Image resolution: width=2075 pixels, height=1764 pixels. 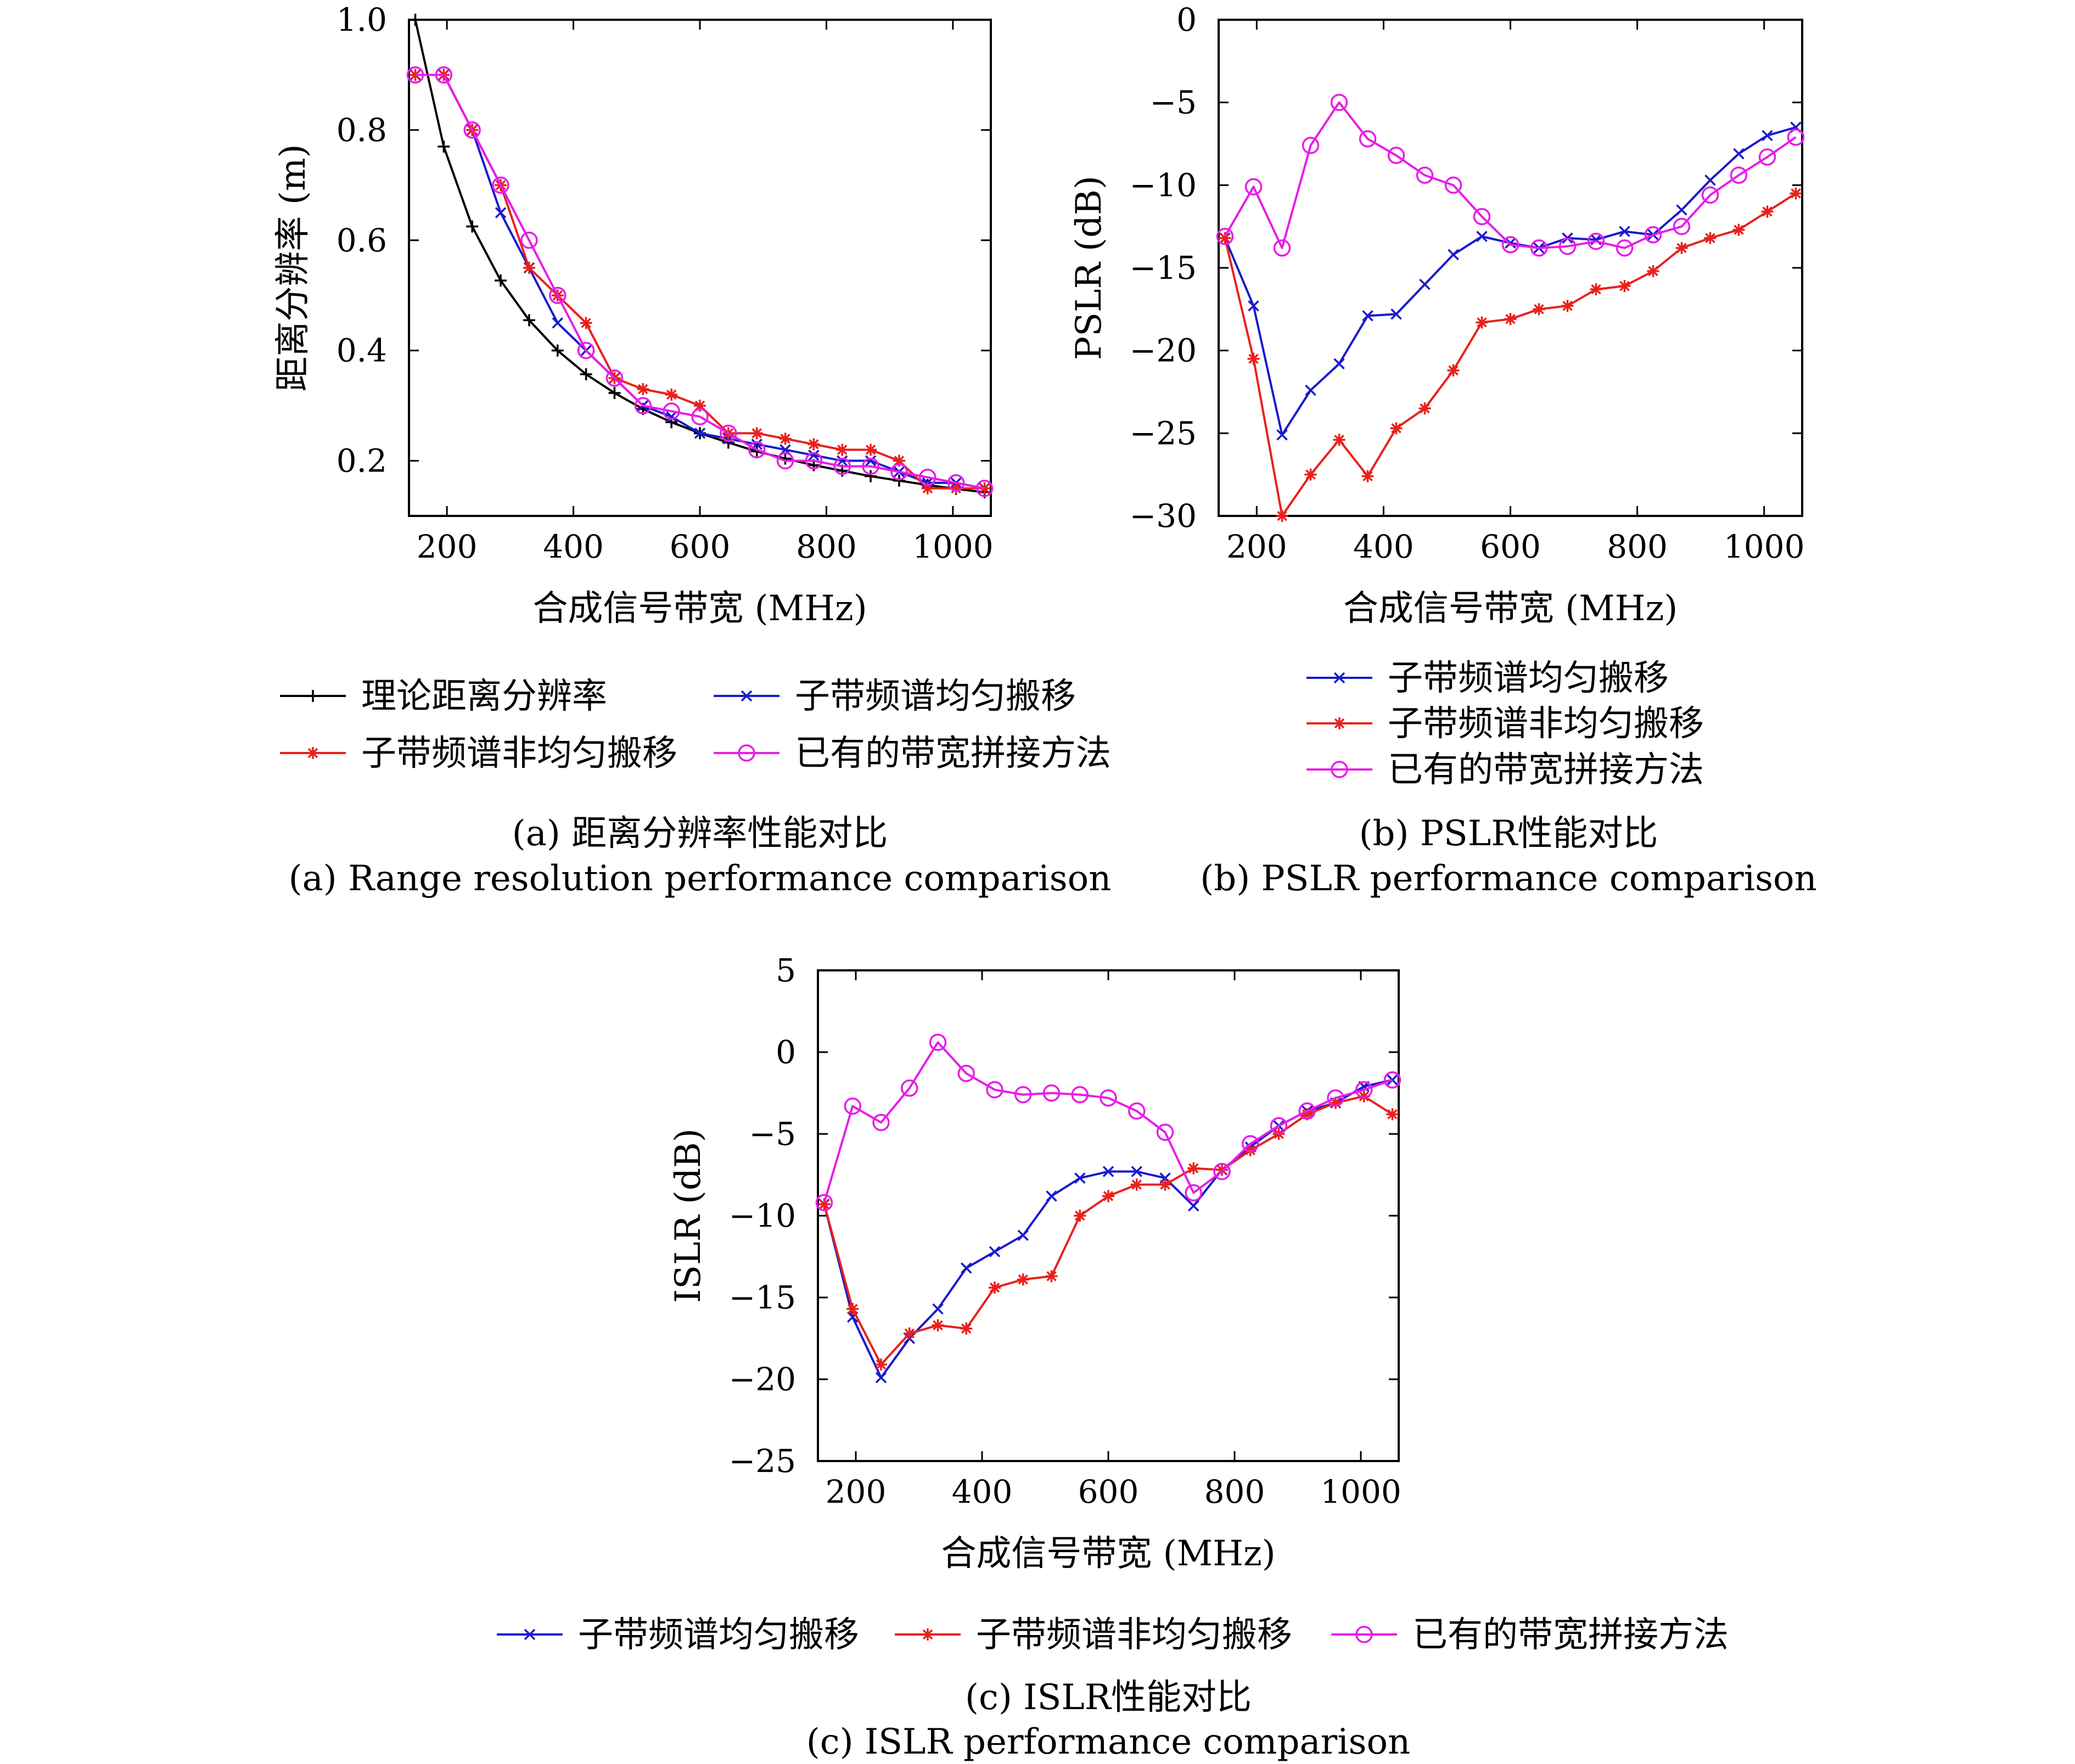 I want to click on legend-label: 理论距离分辨率, so click(x=484, y=696).